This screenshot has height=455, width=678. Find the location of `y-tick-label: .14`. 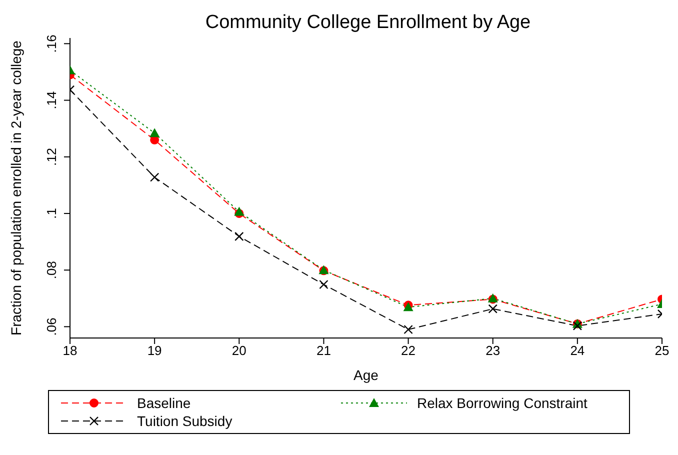

y-tick-label: .14 is located at coordinates (51, 100).